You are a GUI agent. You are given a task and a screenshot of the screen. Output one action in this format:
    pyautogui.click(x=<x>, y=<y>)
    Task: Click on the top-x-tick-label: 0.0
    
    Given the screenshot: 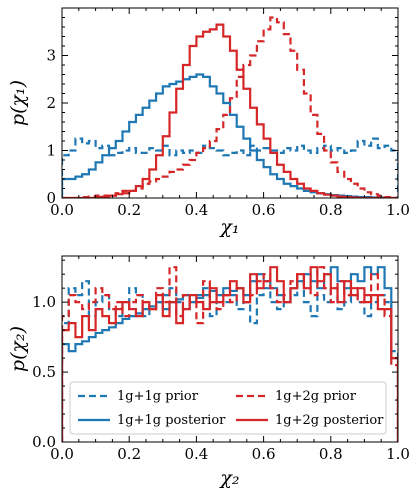 What is the action you would take?
    pyautogui.click(x=62, y=210)
    